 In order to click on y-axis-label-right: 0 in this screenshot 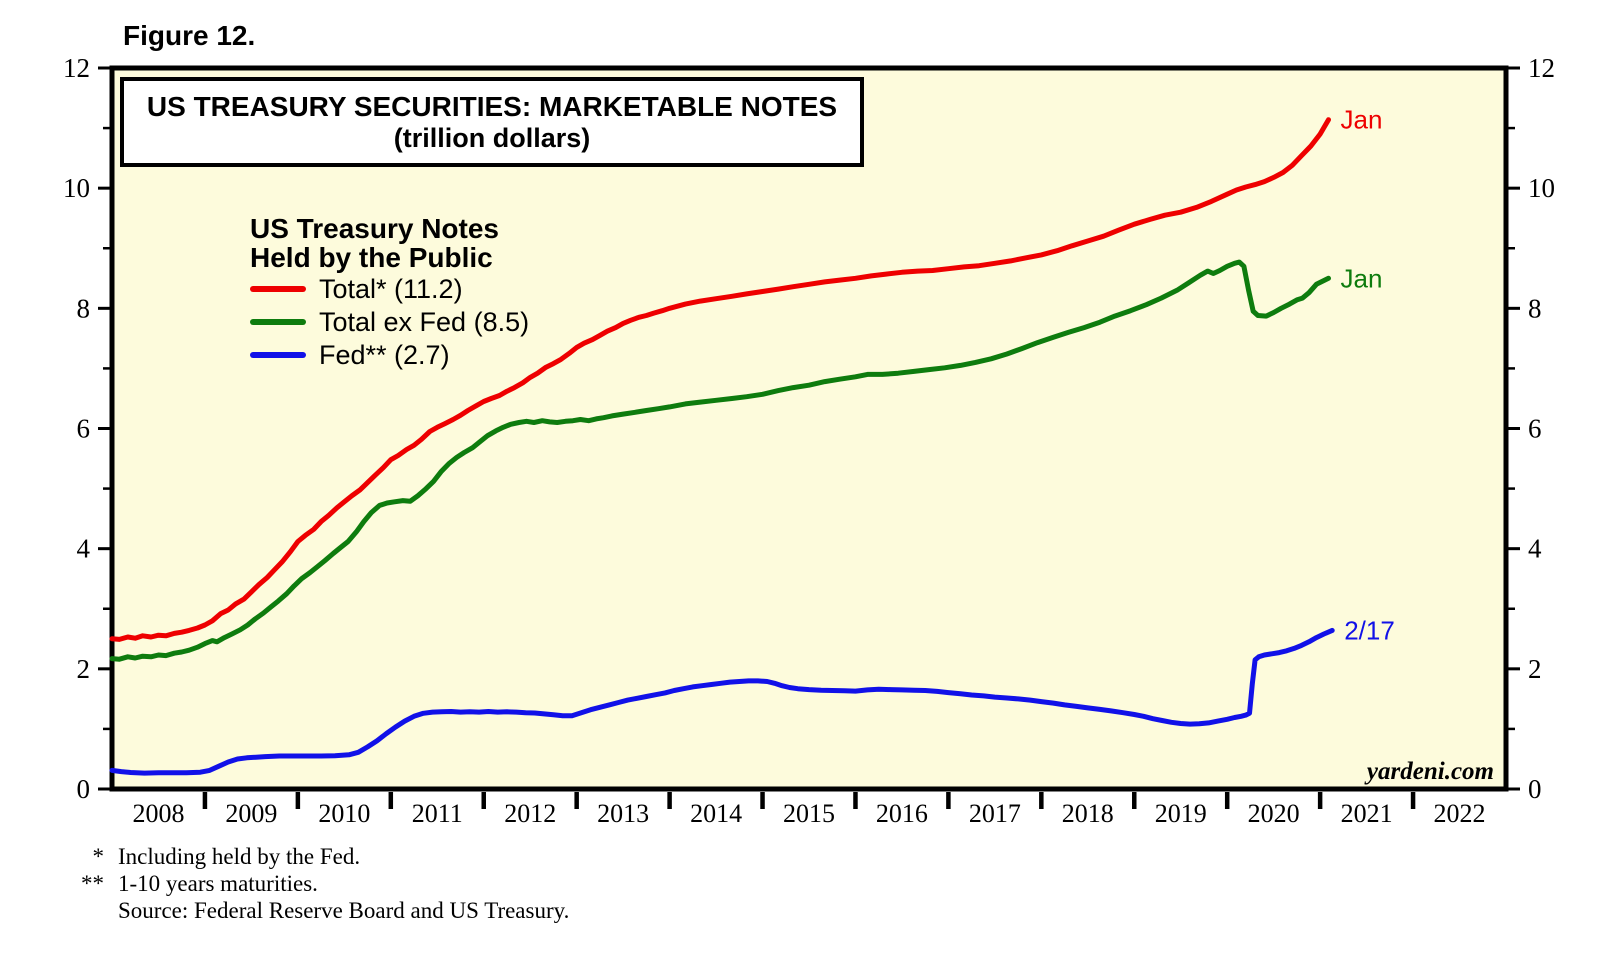, I will do `click(1535, 789)`.